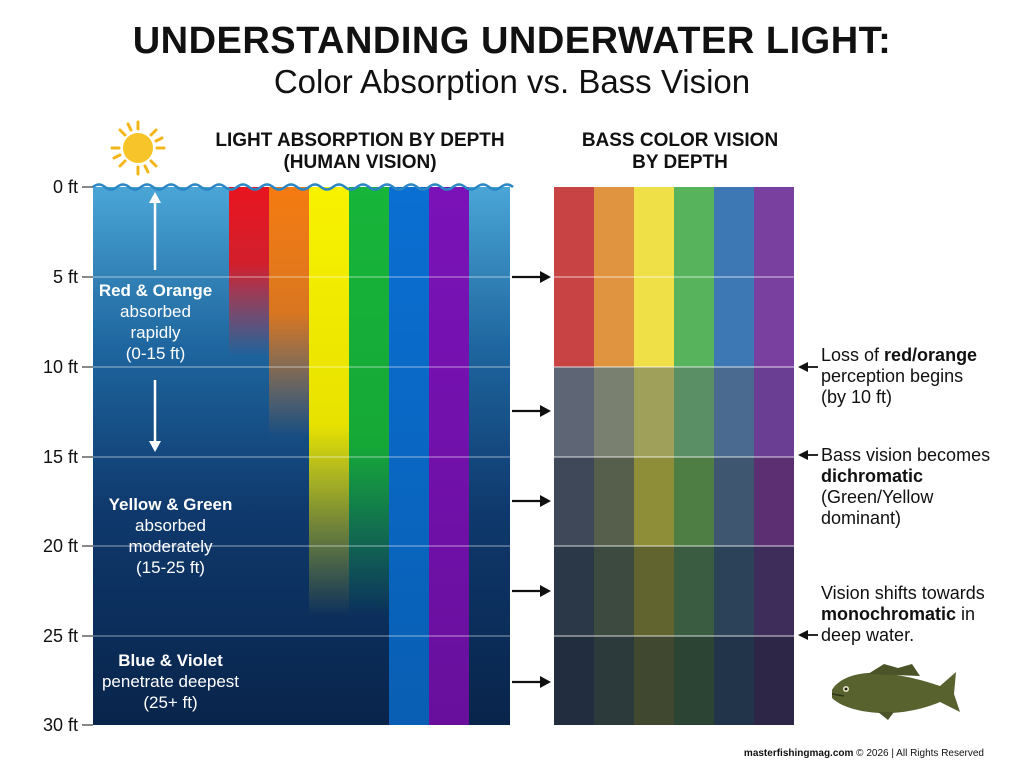  What do you see at coordinates (155, 311) in the screenshot?
I see `annotation-red-orange-line2: absorbed` at bounding box center [155, 311].